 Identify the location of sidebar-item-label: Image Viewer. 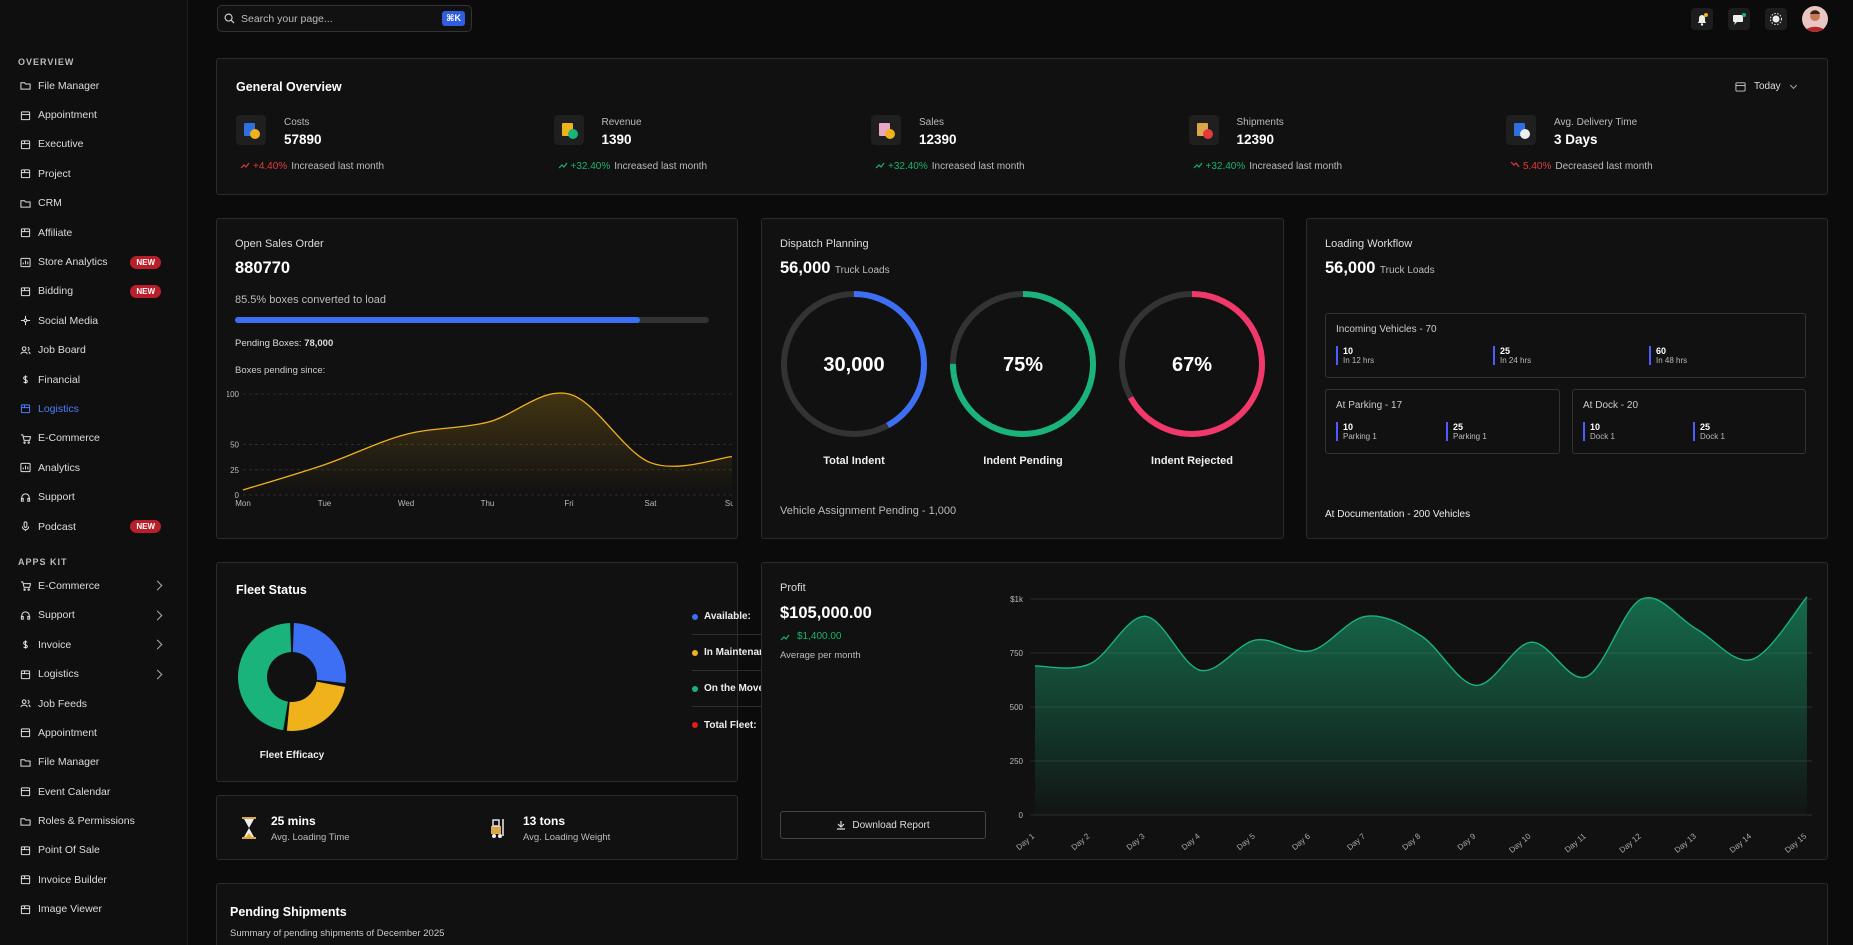
(70, 909).